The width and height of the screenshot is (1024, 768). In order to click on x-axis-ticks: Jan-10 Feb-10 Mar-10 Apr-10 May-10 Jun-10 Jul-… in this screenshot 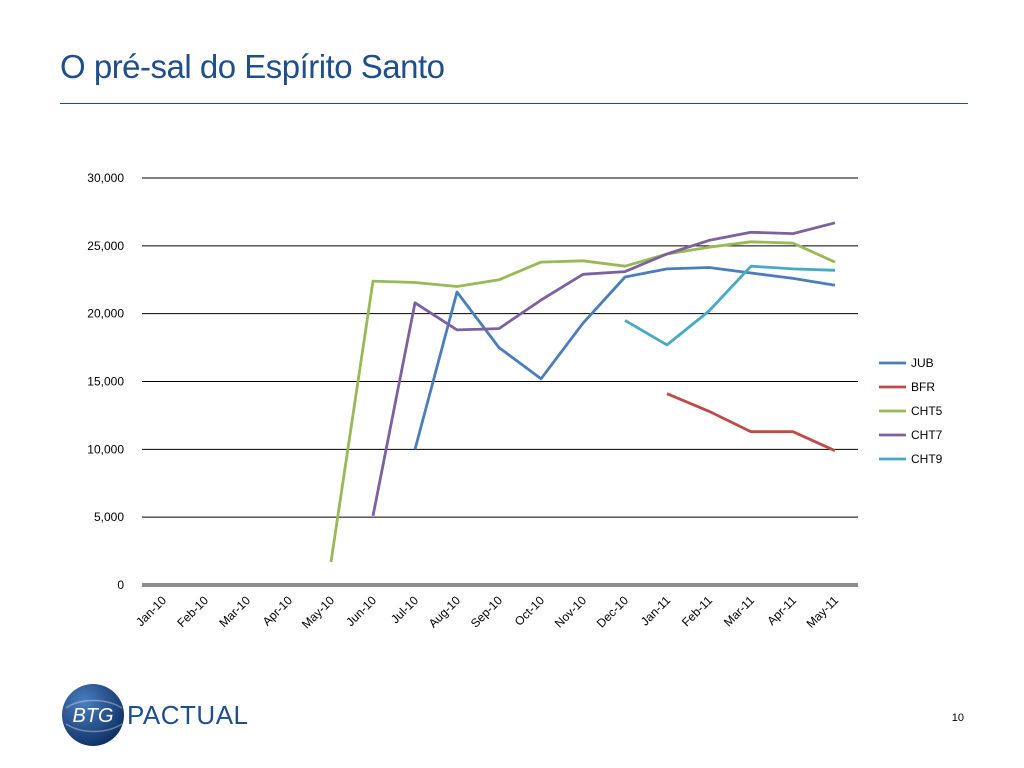, I will do `click(487, 612)`.